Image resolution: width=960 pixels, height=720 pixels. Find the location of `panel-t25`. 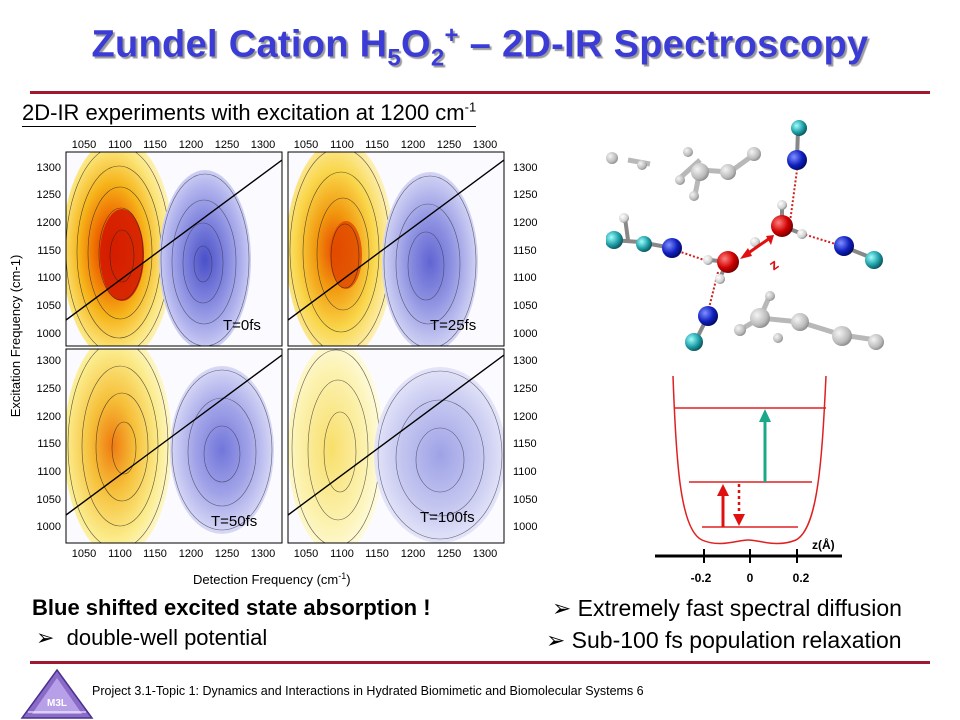

panel-t25 is located at coordinates (396, 249).